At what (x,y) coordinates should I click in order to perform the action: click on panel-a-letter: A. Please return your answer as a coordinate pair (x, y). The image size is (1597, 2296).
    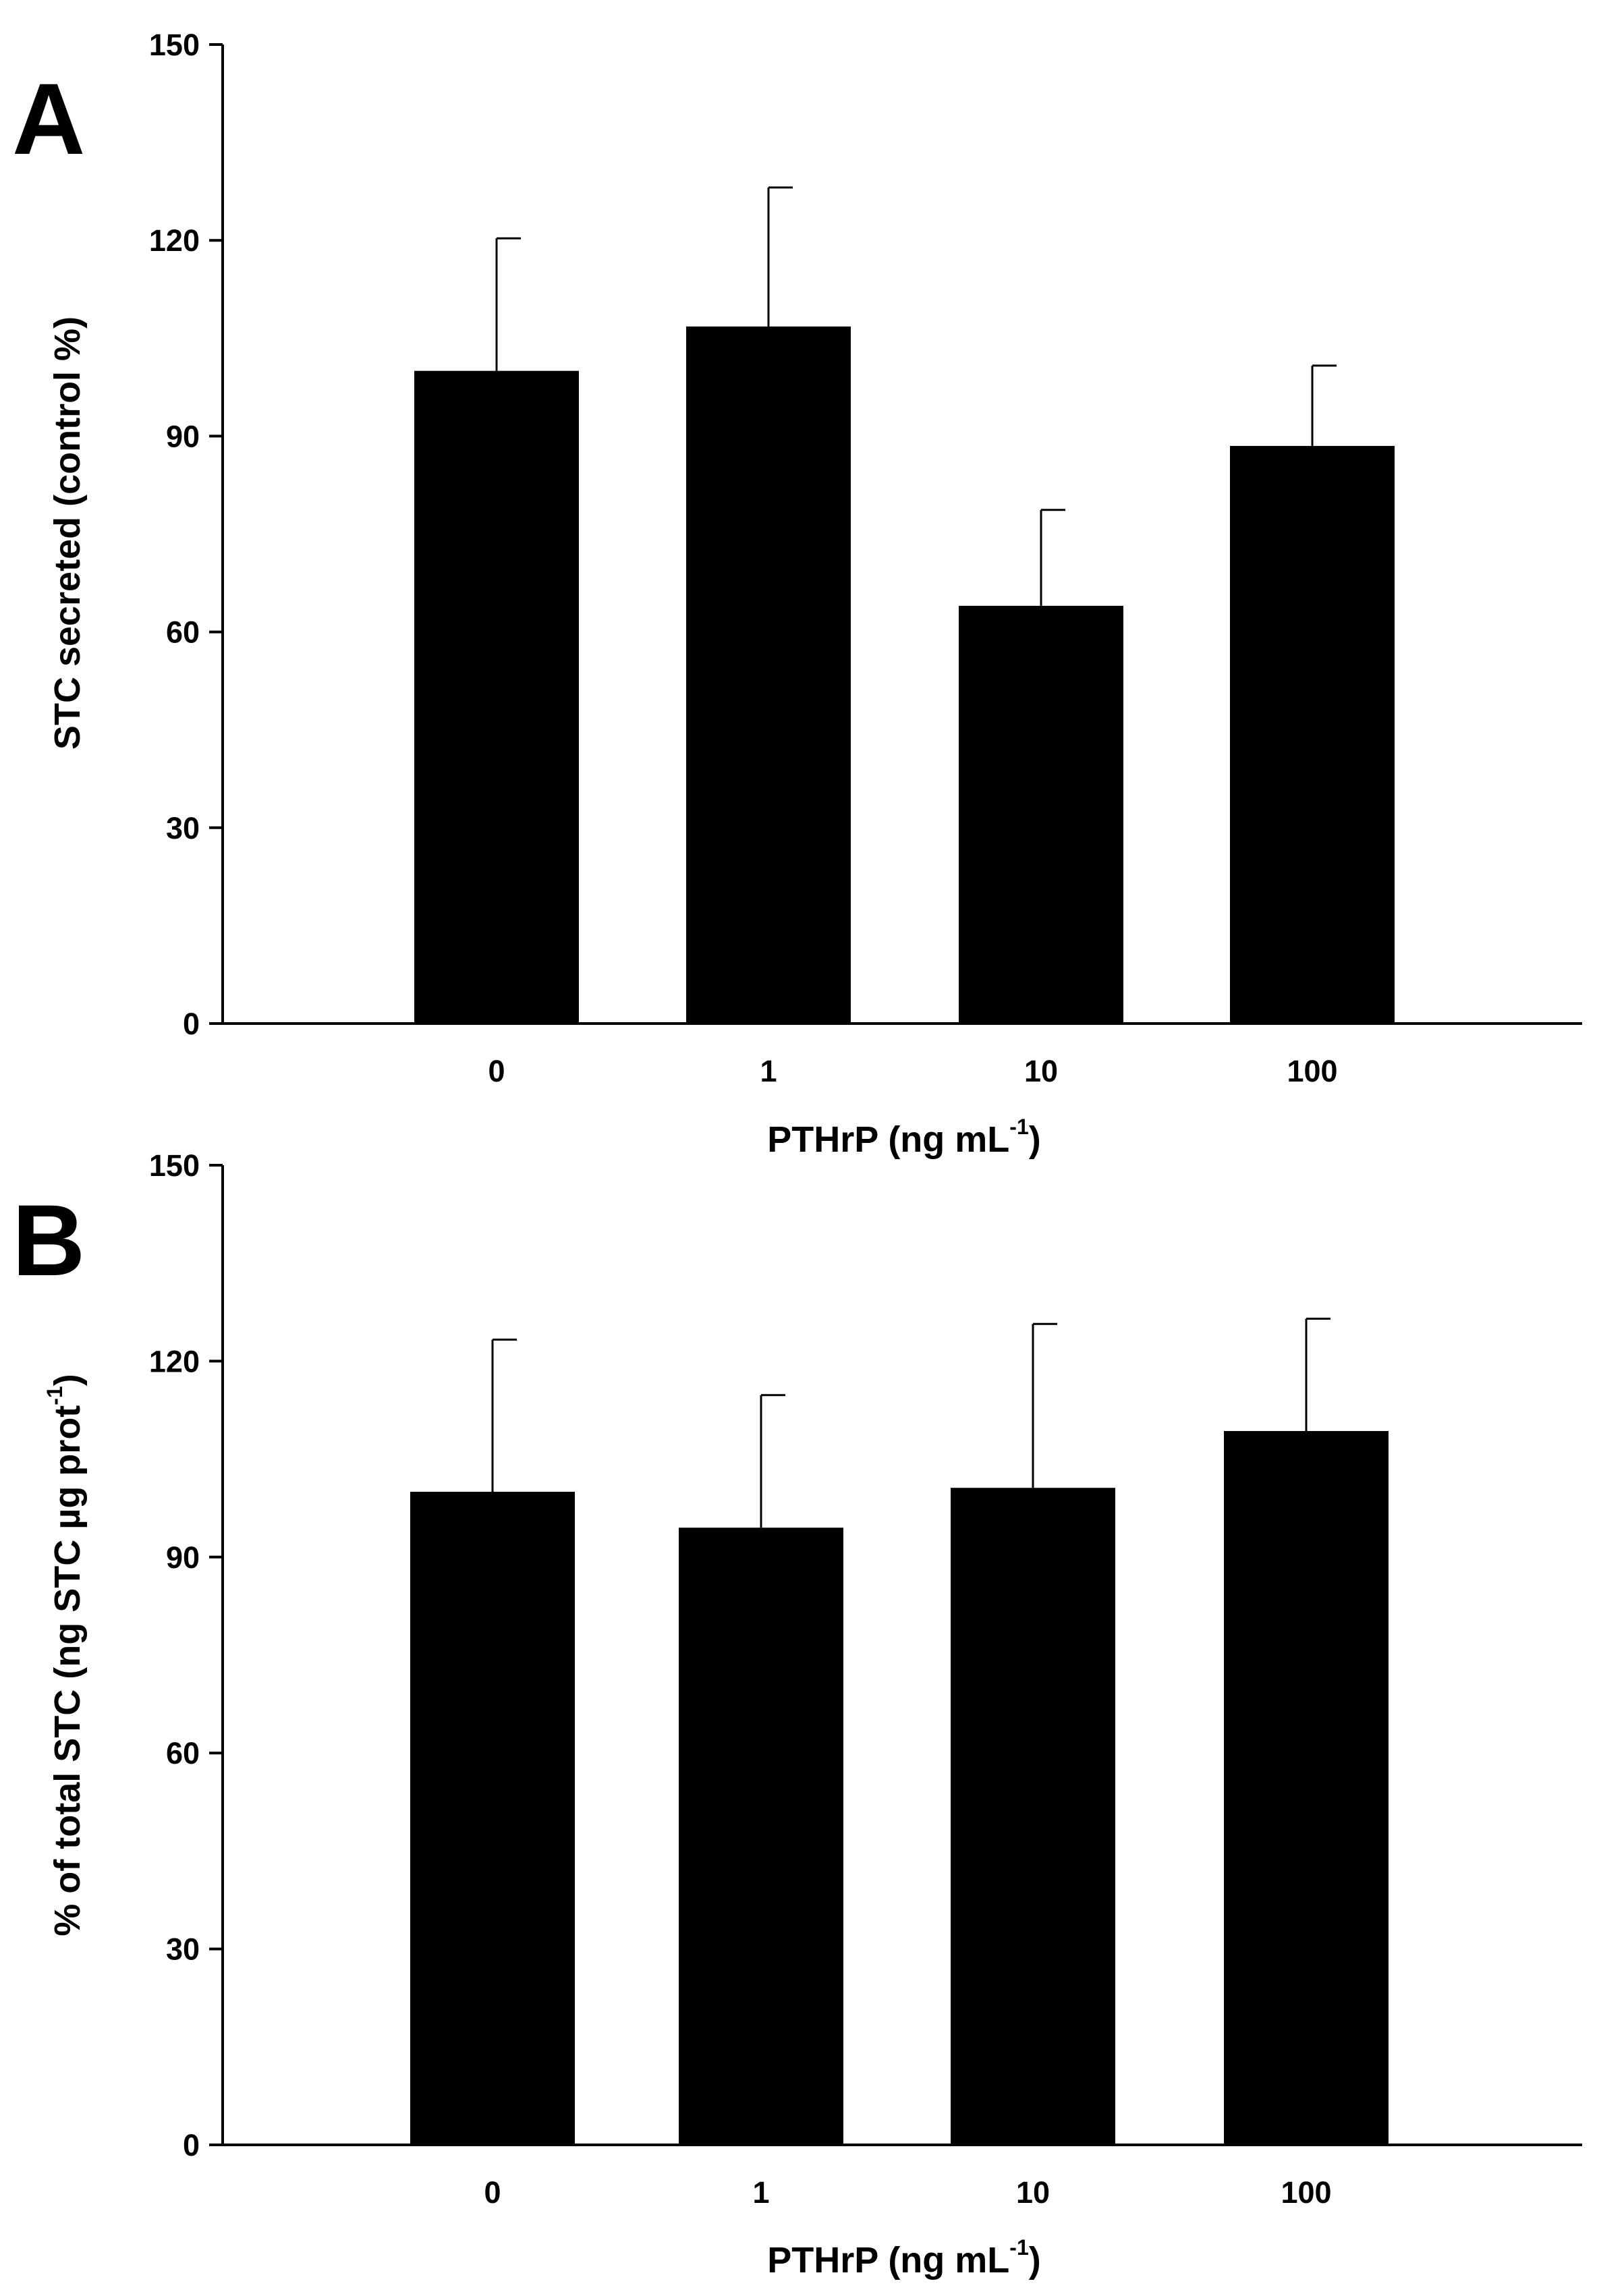
    Looking at the image, I should click on (48, 118).